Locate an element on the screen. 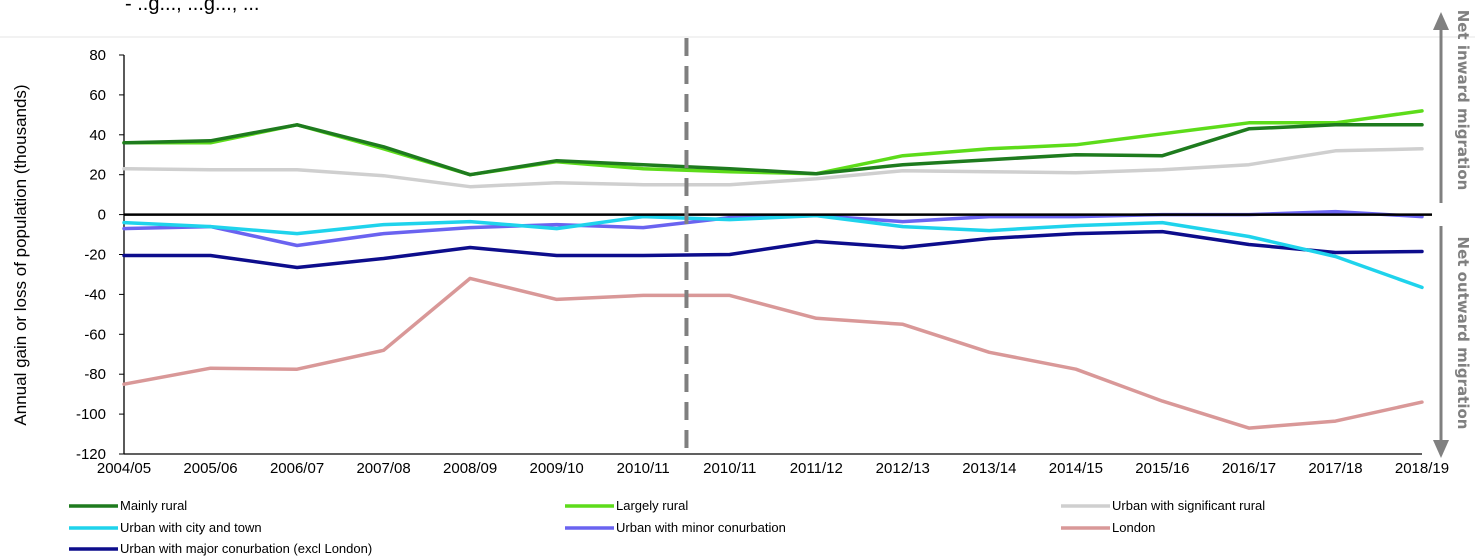  series-line-mainly-rural is located at coordinates (773, 150).